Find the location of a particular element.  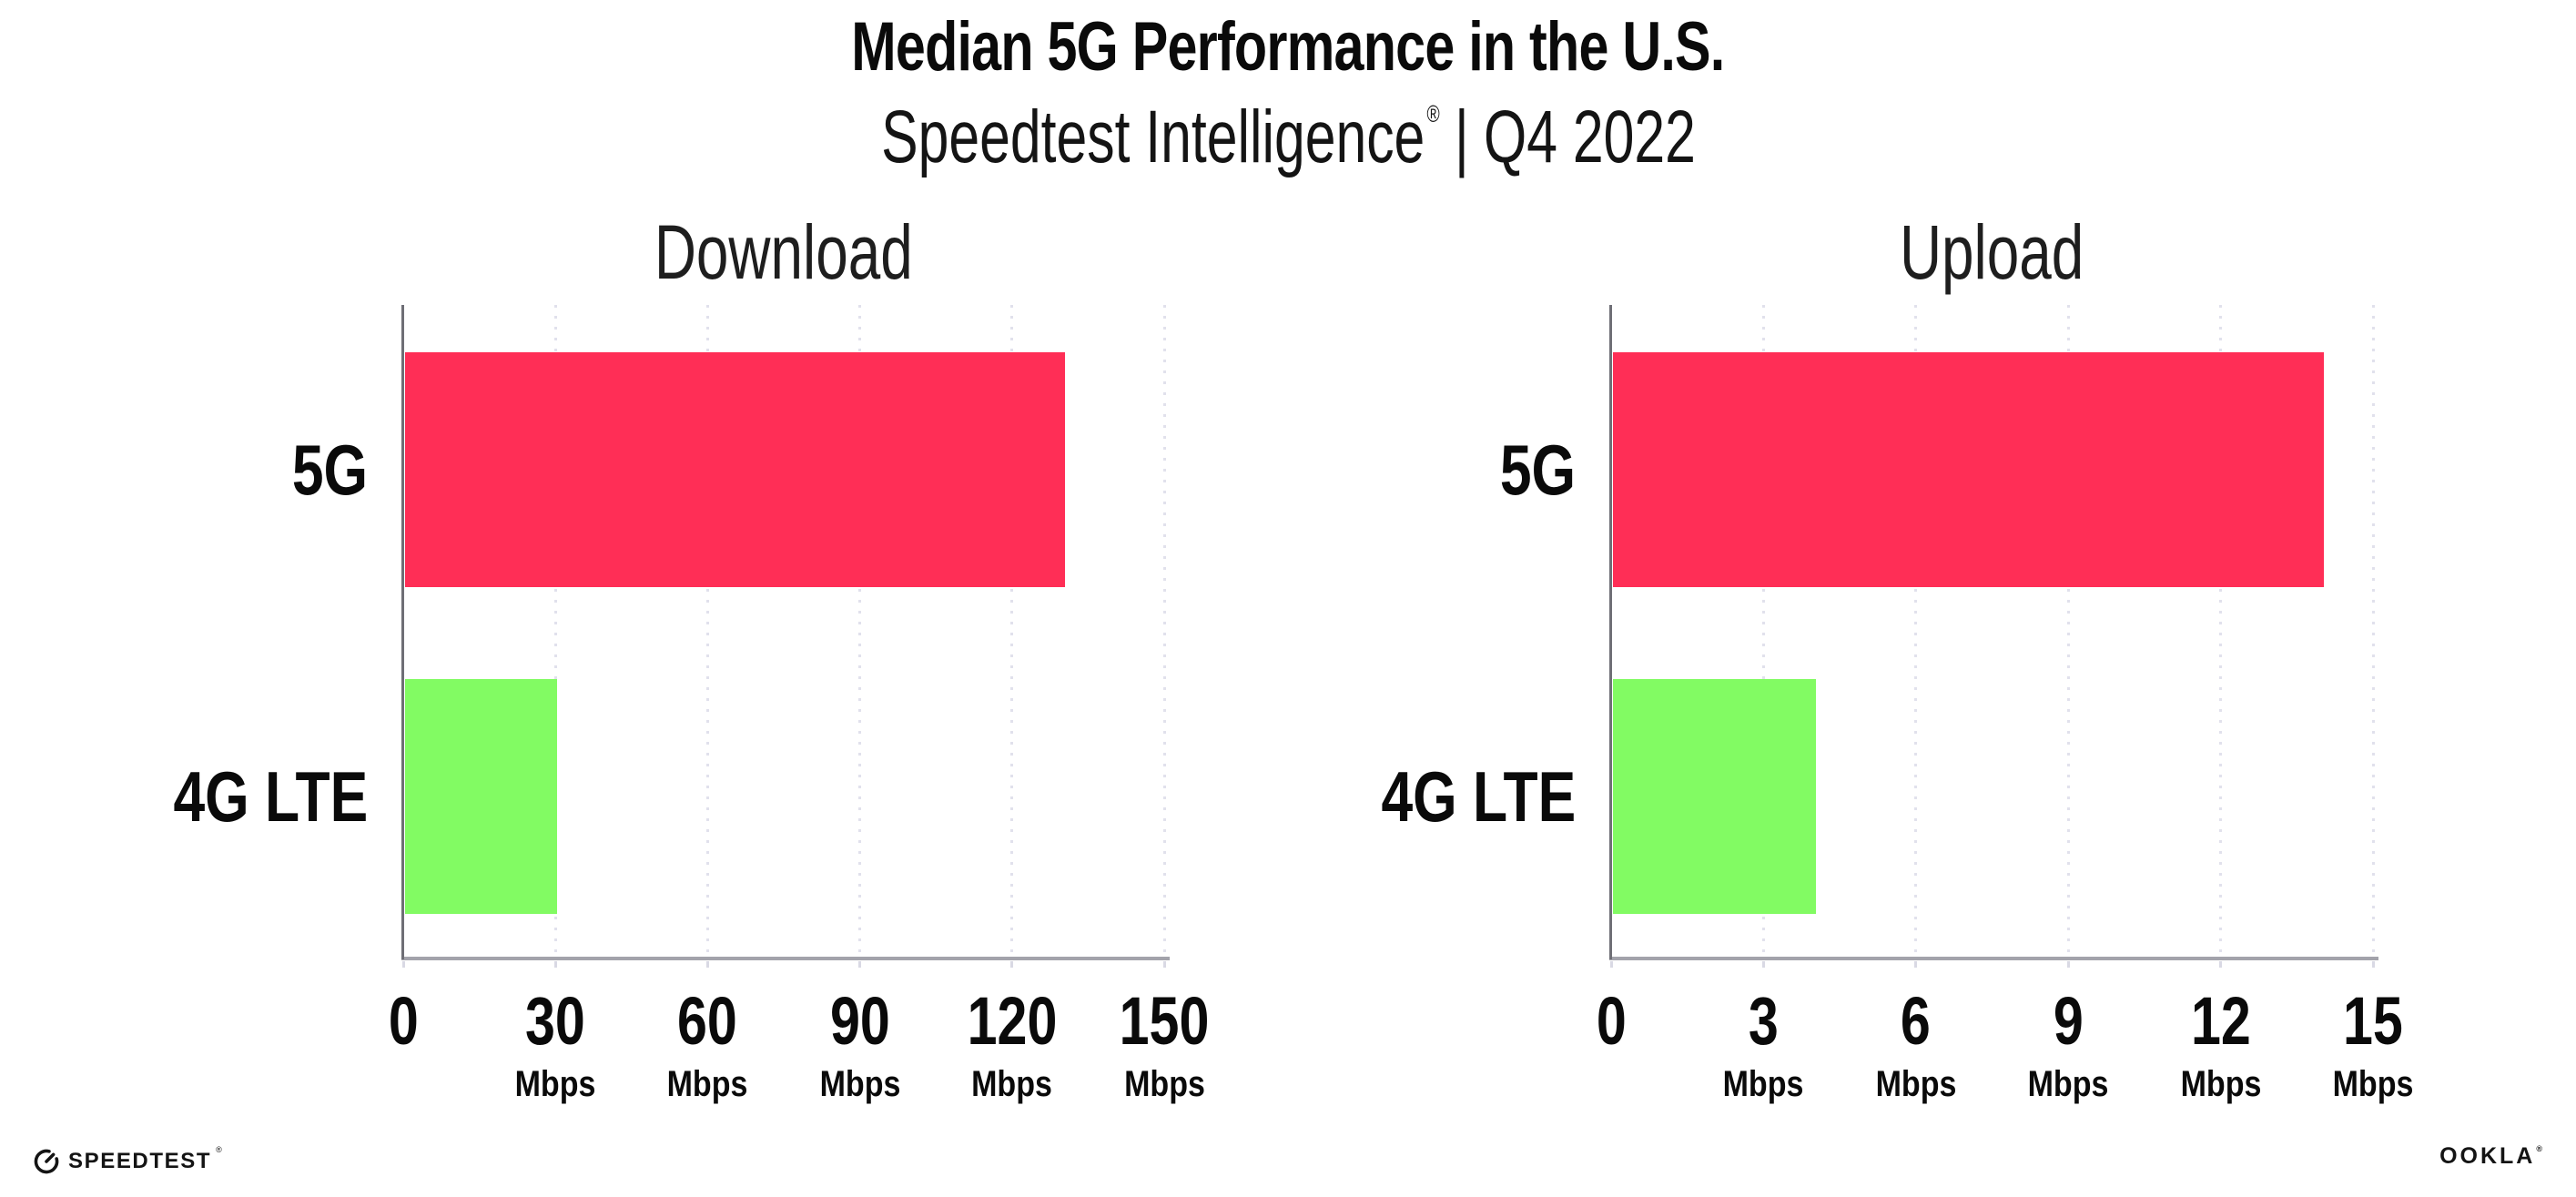

gridline-3-mbps is located at coordinates (1763, 632).